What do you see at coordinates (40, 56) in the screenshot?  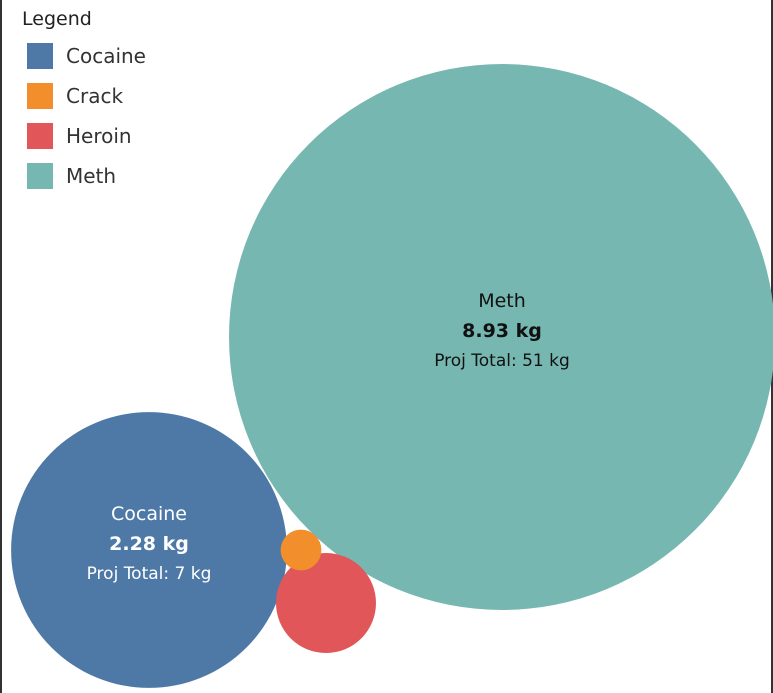 I see `legend-swatch-cocaine` at bounding box center [40, 56].